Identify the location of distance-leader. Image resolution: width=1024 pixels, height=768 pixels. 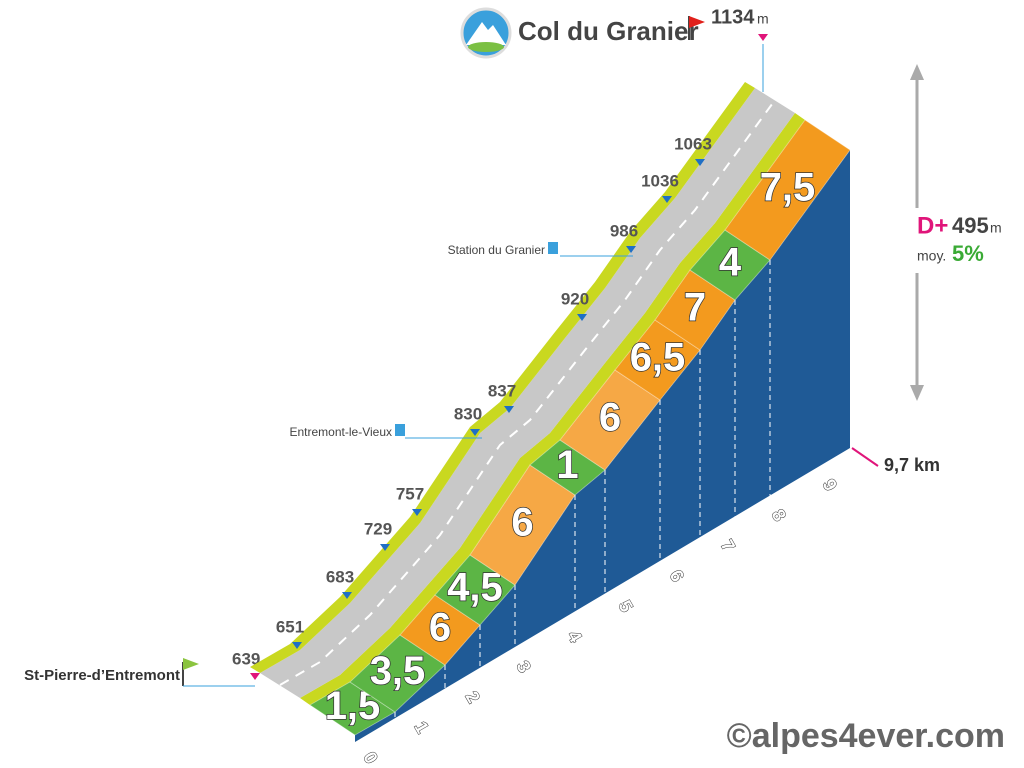
(865, 457).